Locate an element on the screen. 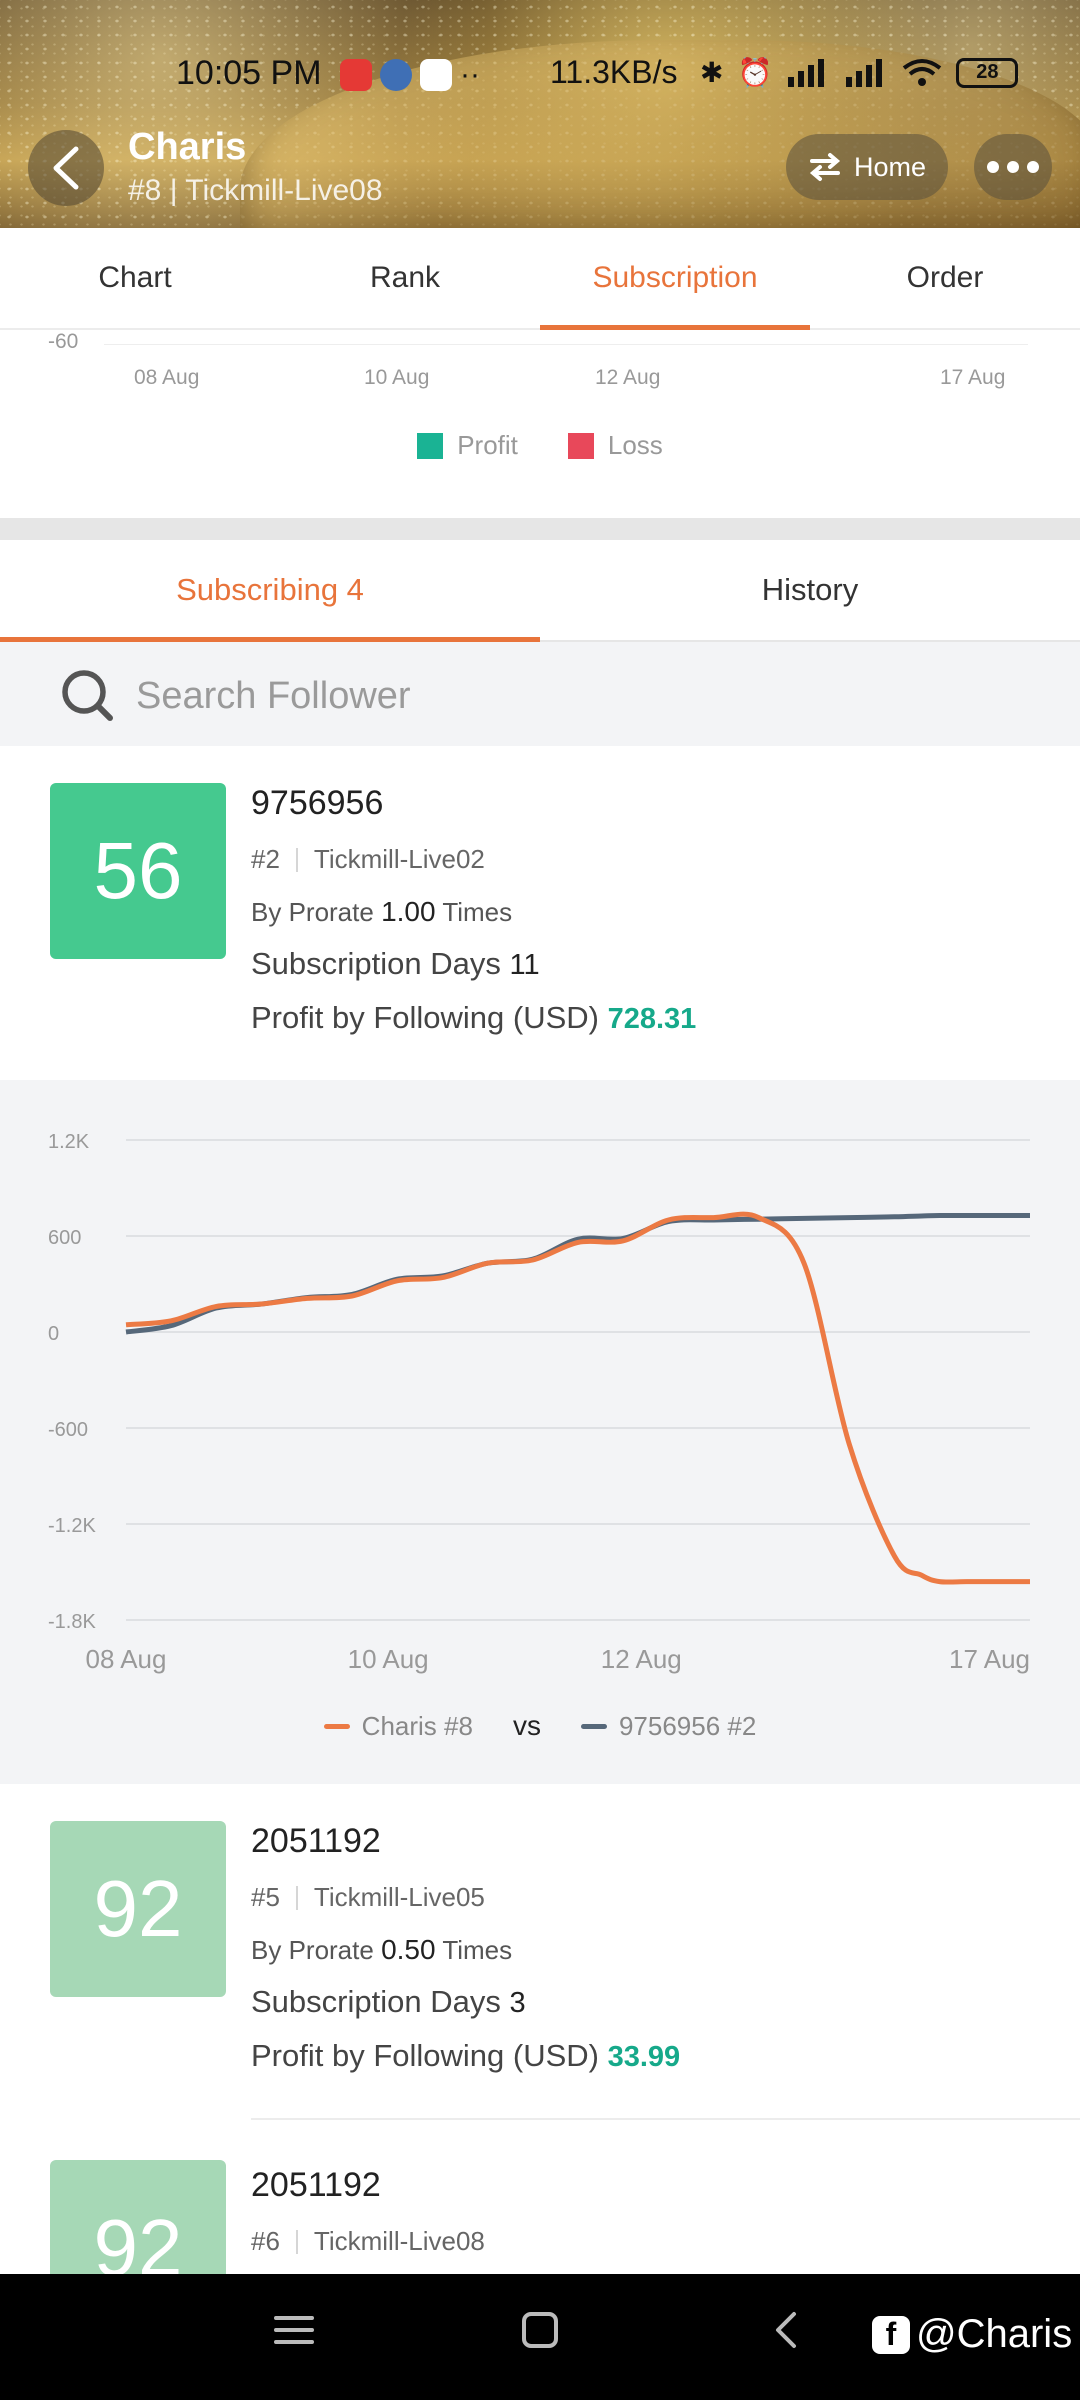 This screenshot has height=2400, width=1080. subscription-days: Subscription Days 3 is located at coordinates (388, 2002).